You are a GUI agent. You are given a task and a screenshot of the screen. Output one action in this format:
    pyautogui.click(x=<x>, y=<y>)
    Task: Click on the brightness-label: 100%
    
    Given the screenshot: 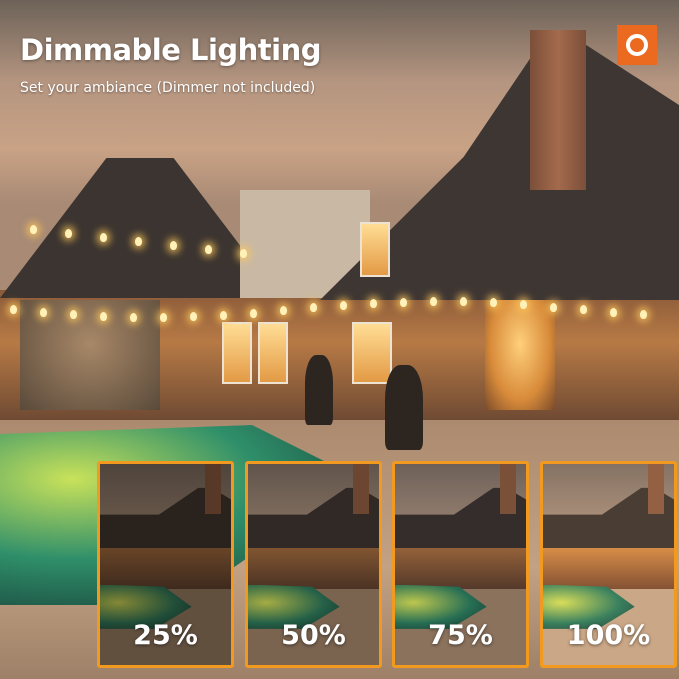 What is the action you would take?
    pyautogui.click(x=608, y=635)
    